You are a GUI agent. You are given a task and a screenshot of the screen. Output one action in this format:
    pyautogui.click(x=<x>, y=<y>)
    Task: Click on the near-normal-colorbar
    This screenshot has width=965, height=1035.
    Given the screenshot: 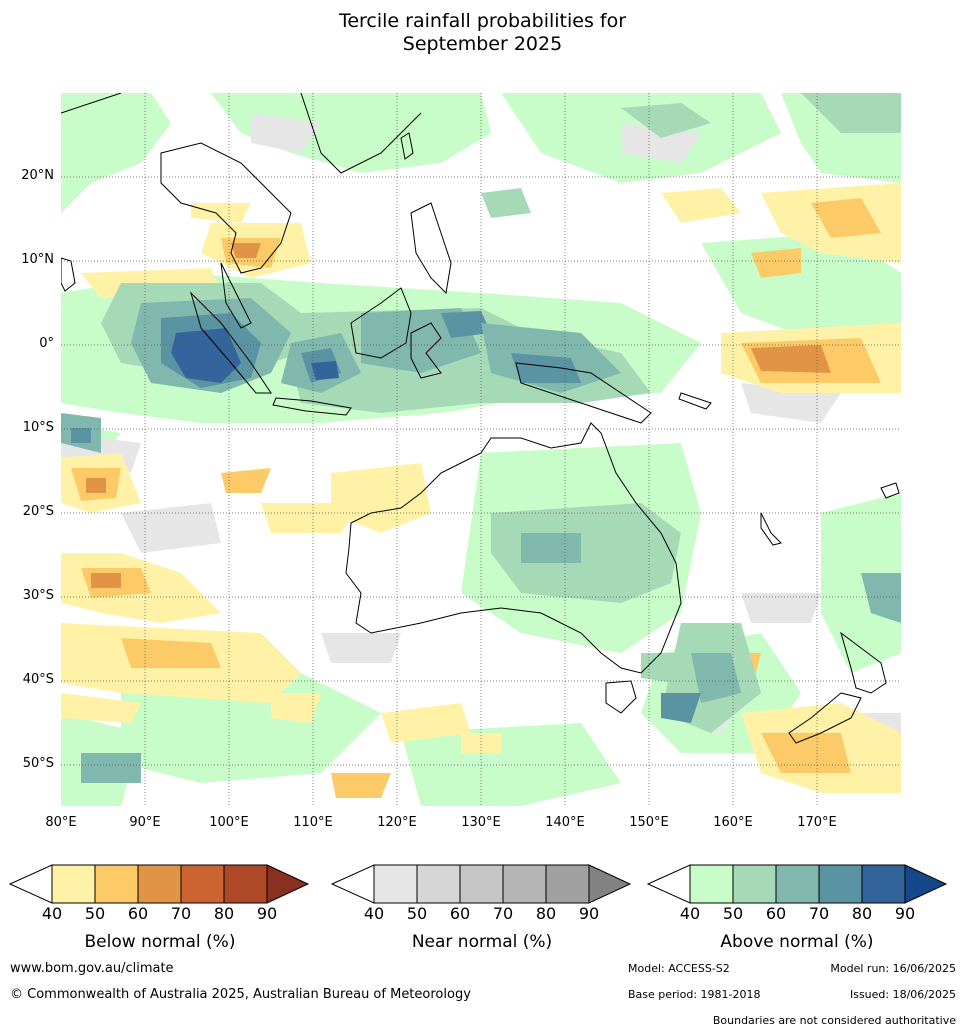 What is the action you would take?
    pyautogui.click(x=481, y=884)
    